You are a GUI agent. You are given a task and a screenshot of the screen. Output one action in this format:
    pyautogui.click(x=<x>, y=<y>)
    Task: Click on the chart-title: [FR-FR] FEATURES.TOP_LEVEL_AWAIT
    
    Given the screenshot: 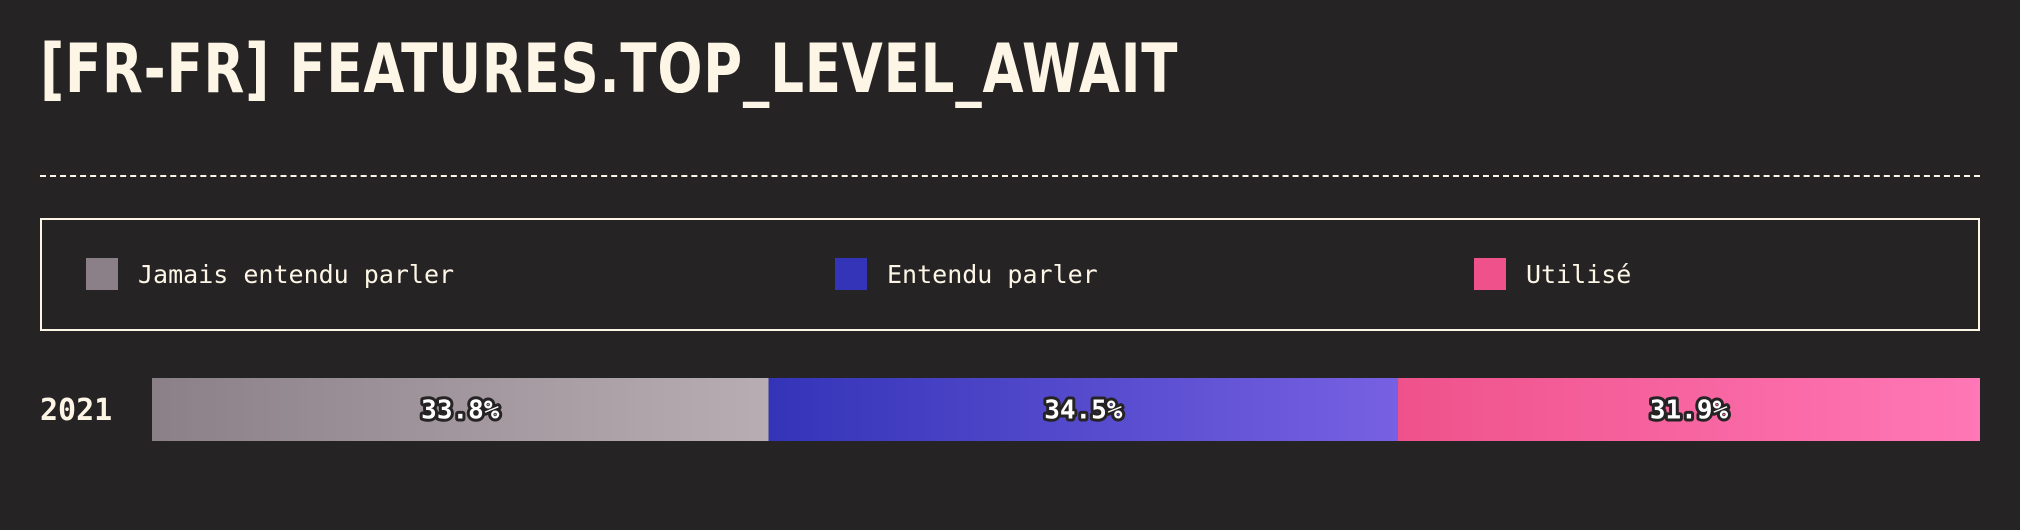 What is the action you would take?
    pyautogui.click(x=609, y=69)
    